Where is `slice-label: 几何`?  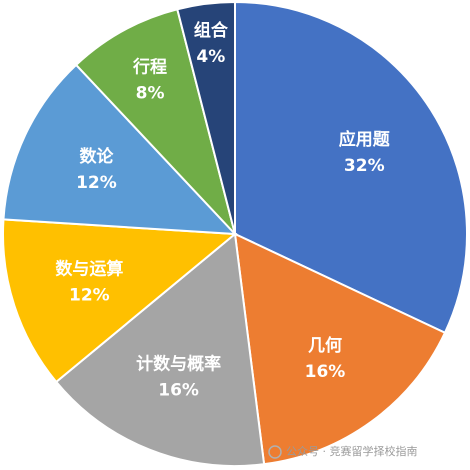
slice-label: 几何 is located at coordinates (325, 345).